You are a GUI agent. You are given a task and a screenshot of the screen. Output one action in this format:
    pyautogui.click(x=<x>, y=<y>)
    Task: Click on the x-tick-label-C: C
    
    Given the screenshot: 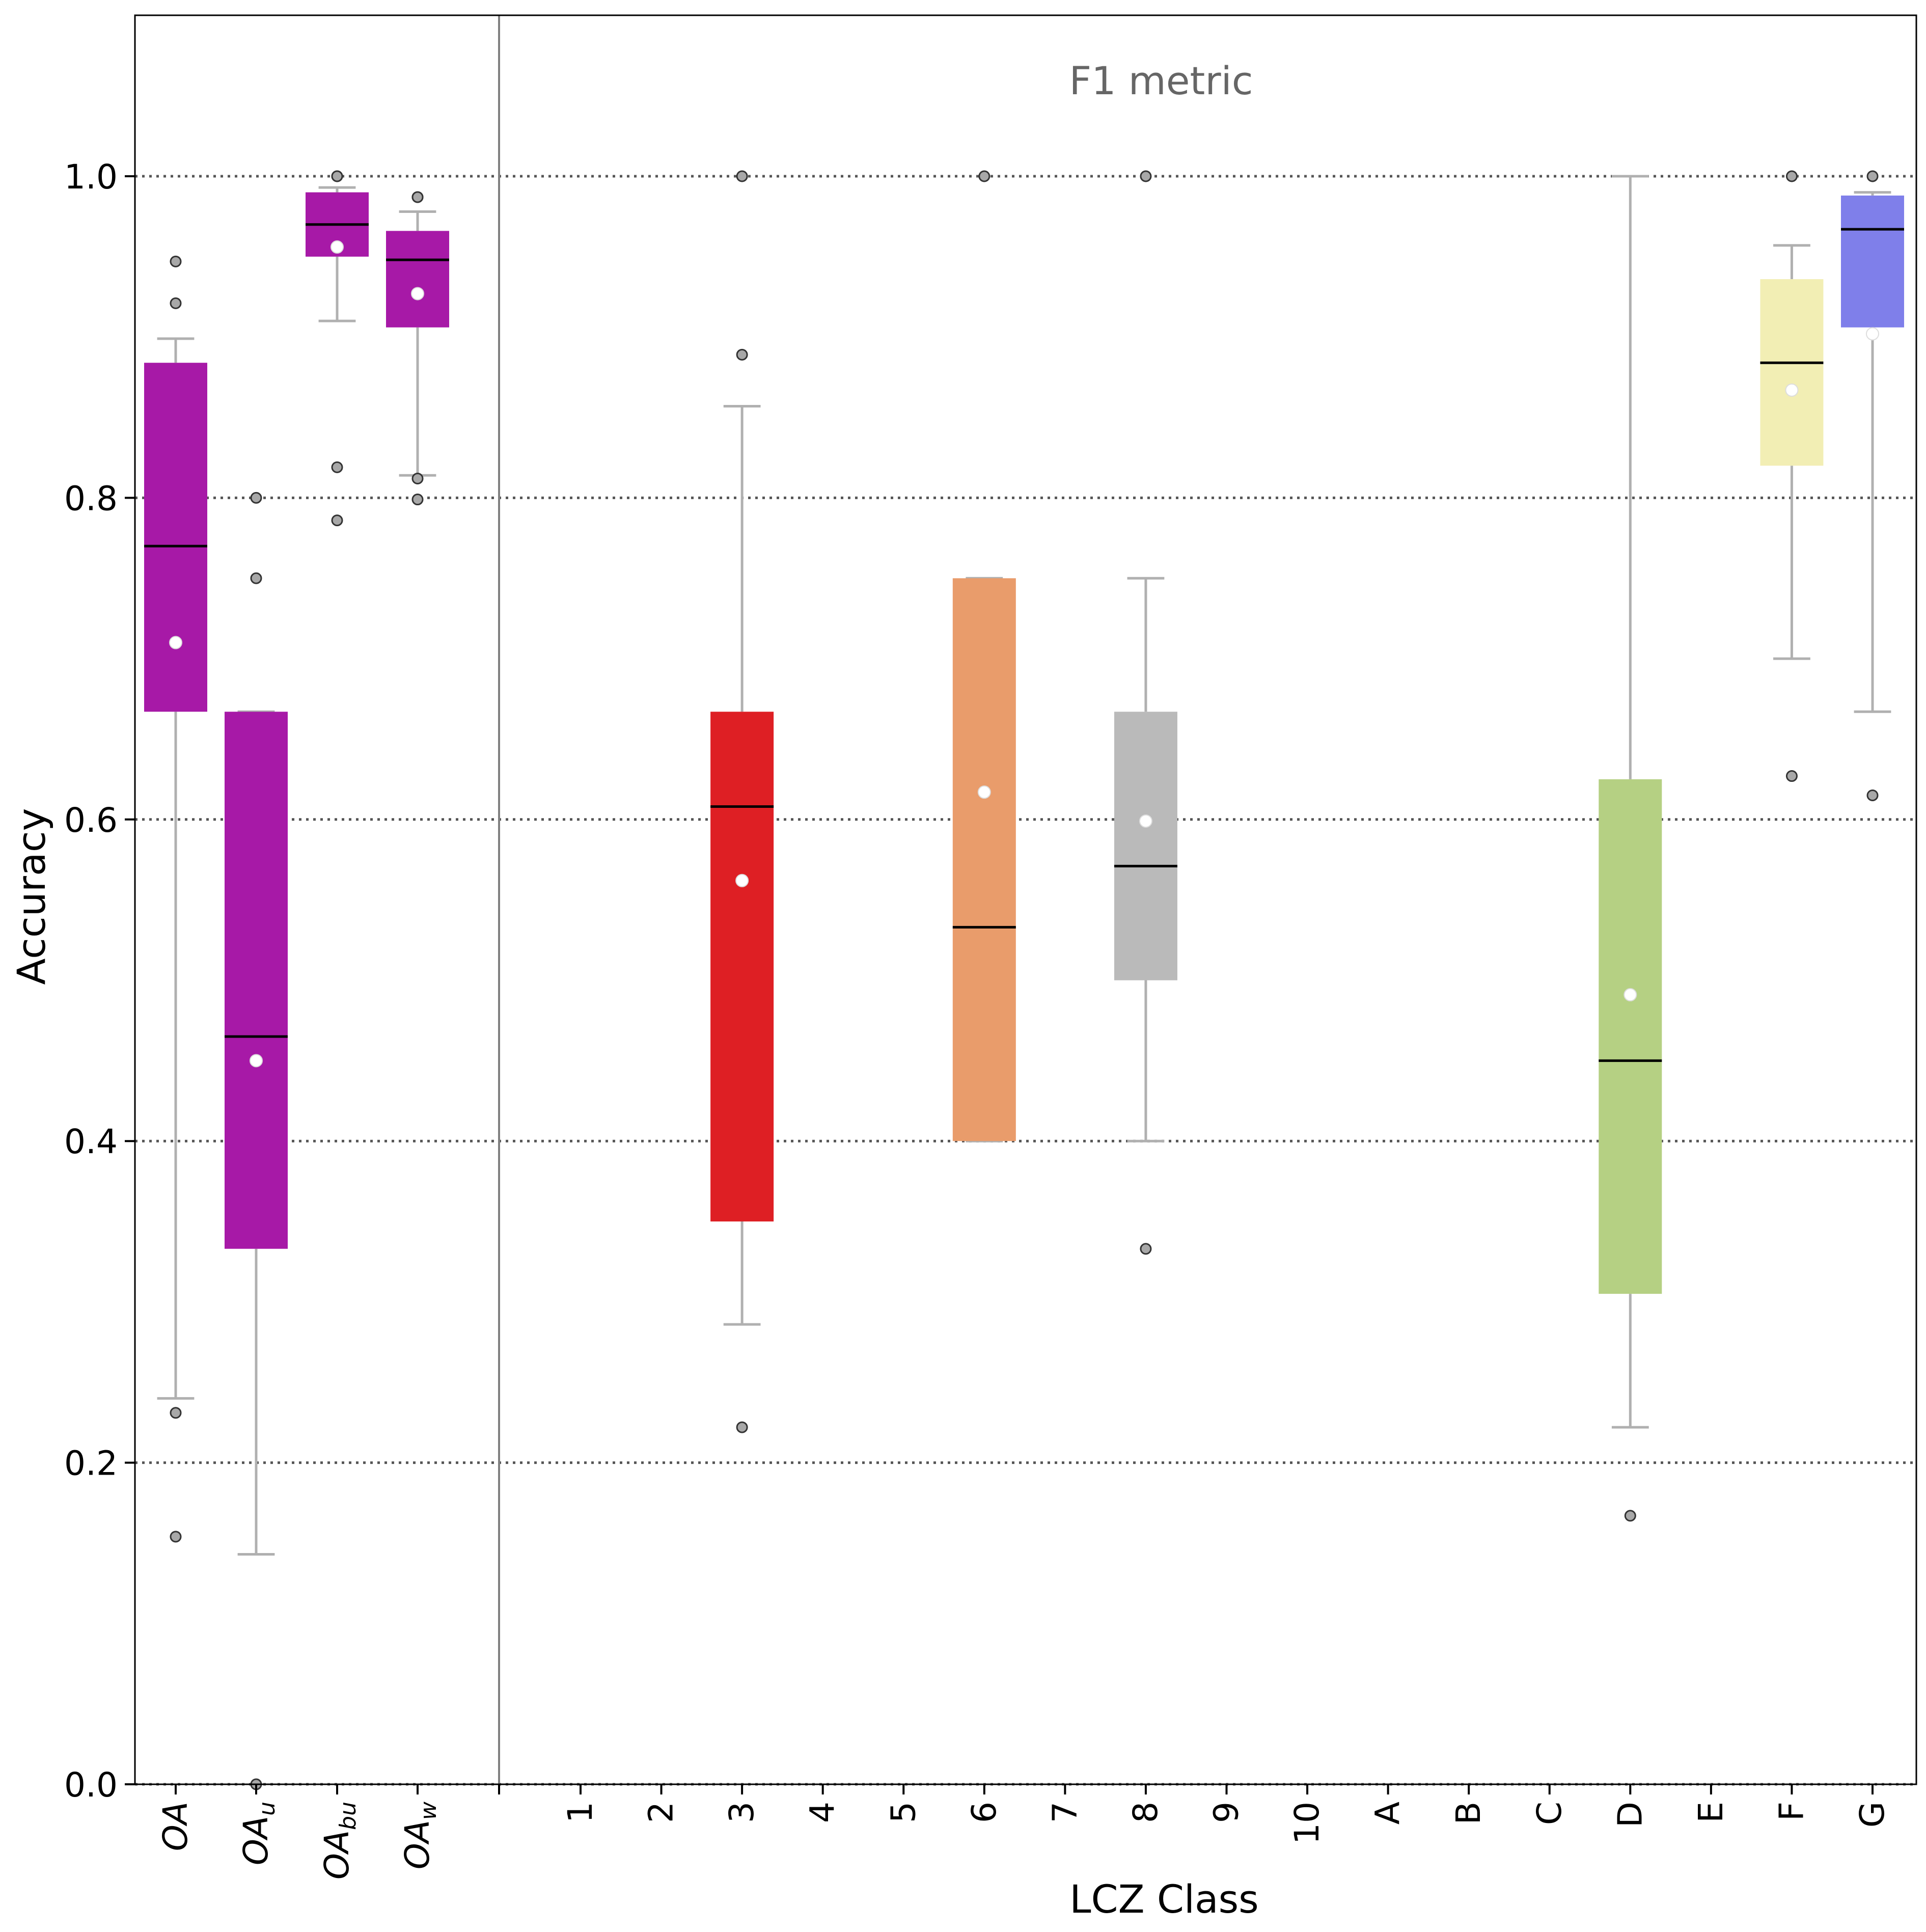 What is the action you would take?
    pyautogui.click(x=1549, y=1813)
    